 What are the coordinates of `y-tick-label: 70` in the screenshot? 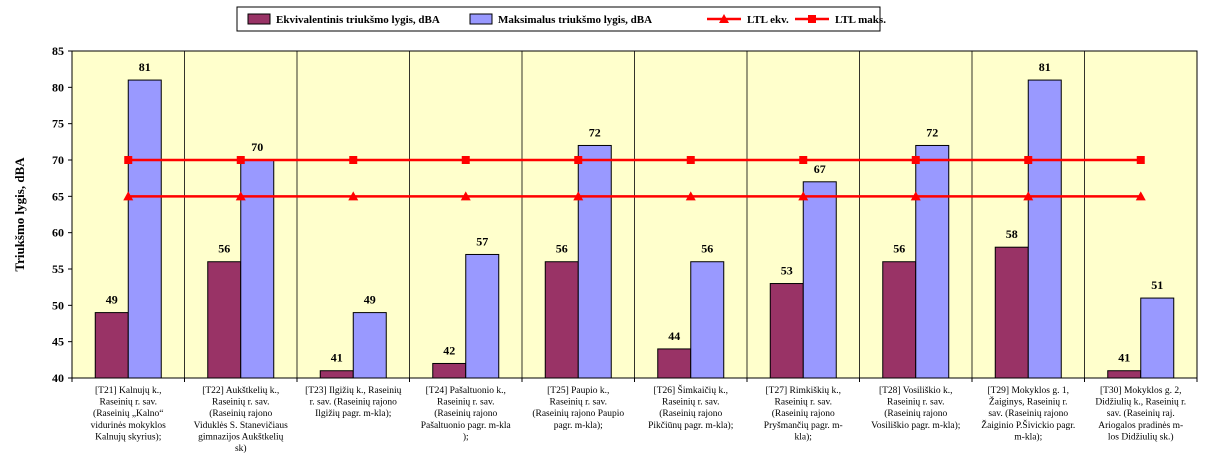 It's located at (58, 160).